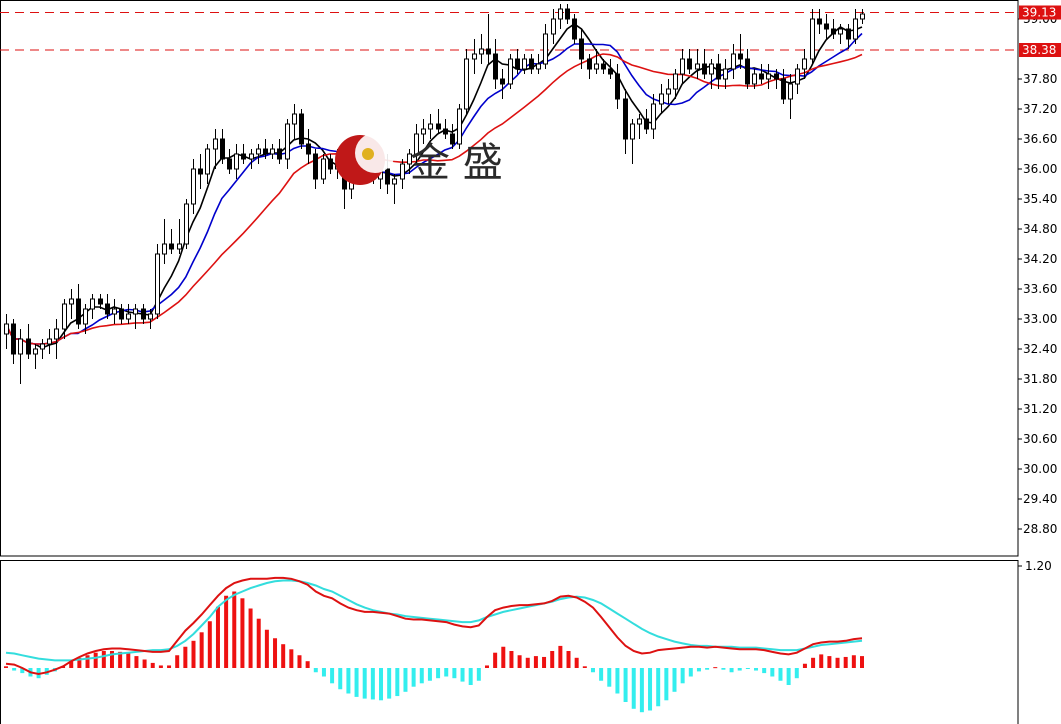 This screenshot has height=724, width=1061. Describe the element at coordinates (1040, 439) in the screenshot. I see `y-tick-label-13: 30.60` at that location.